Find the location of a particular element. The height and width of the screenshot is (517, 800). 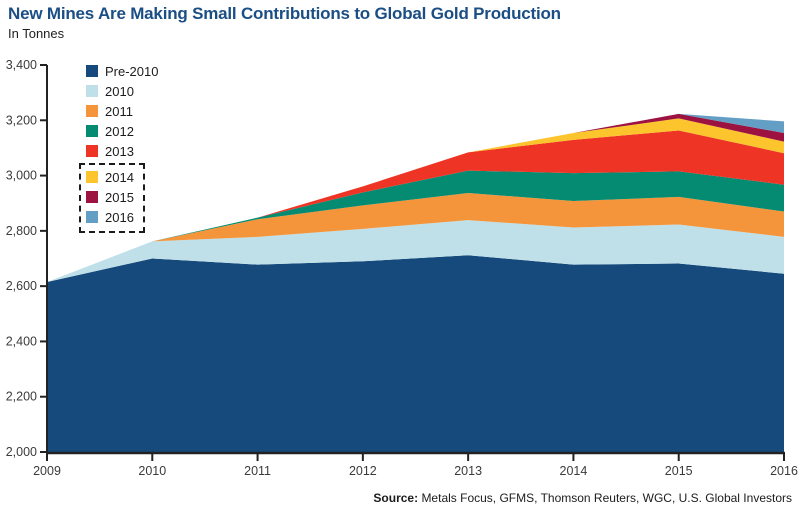

legend-item-2016: 2016 is located at coordinates (110, 217).